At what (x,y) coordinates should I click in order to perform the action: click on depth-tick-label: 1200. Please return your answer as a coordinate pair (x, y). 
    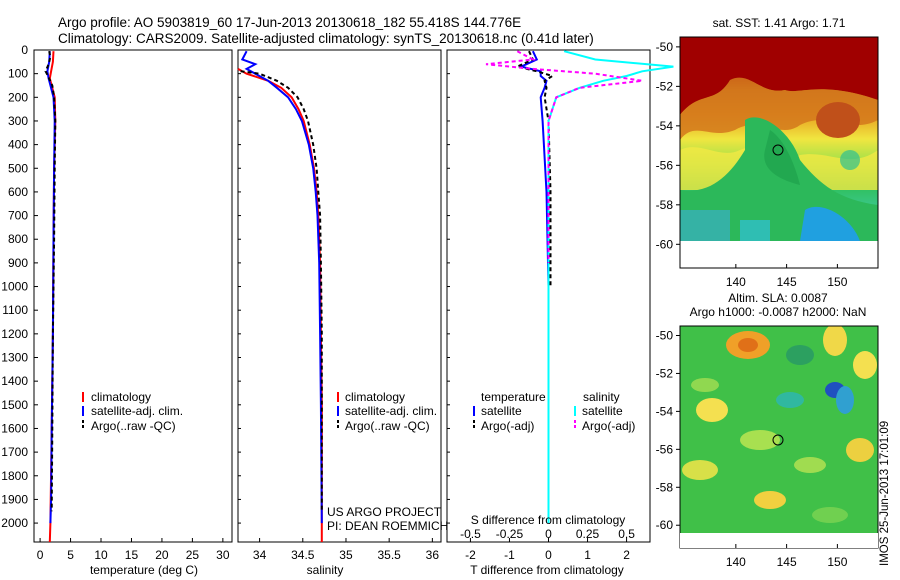
    Looking at the image, I should click on (14, 334).